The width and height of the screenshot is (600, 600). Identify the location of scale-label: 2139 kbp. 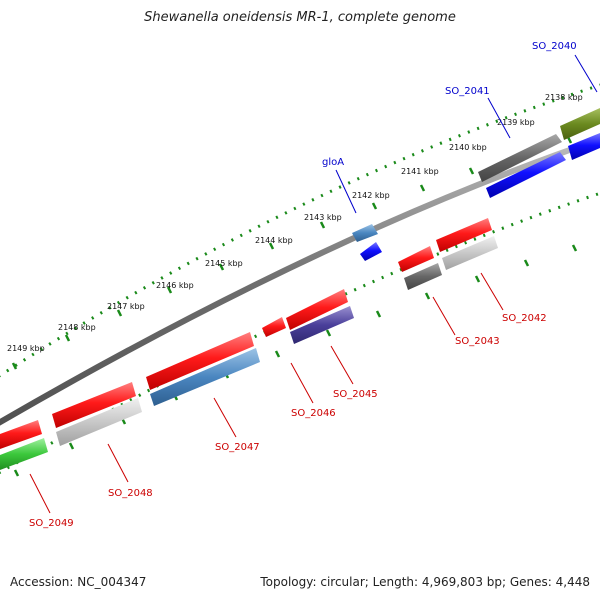
(516, 122).